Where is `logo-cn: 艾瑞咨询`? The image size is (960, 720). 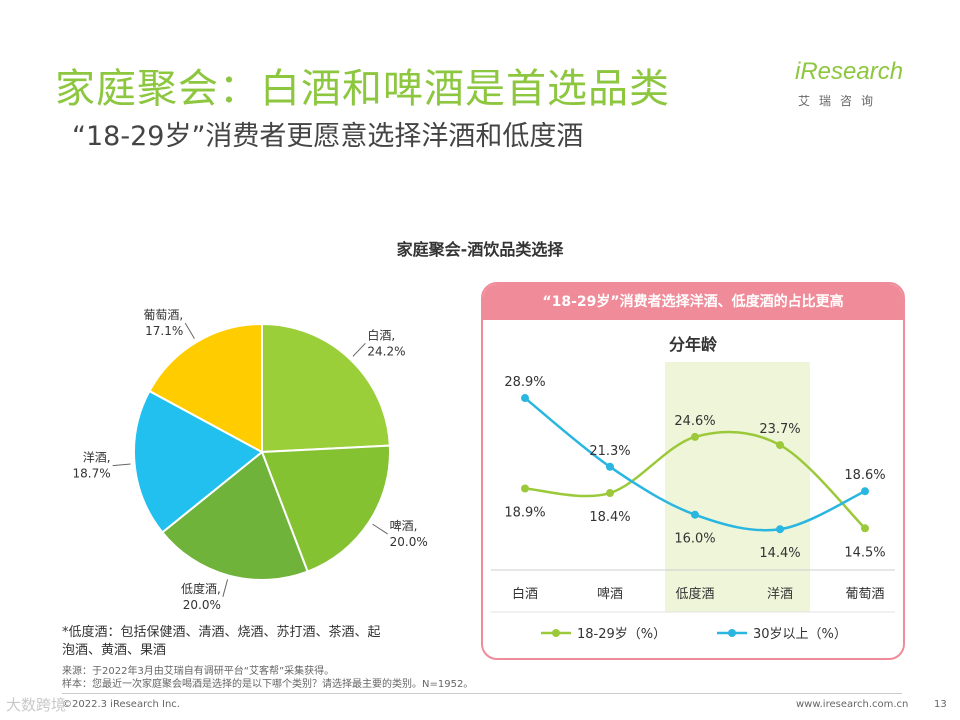 logo-cn: 艾瑞咨询 is located at coordinates (840, 101).